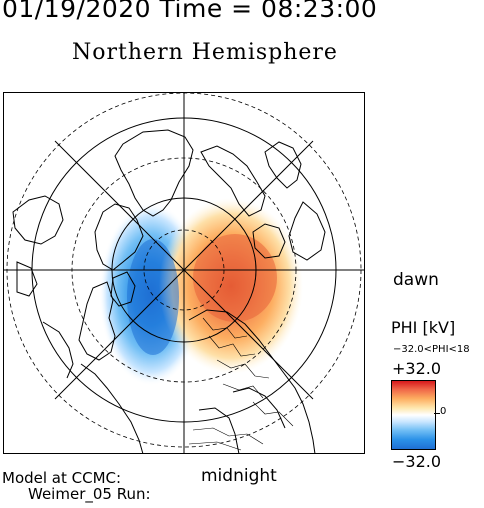  I want to click on colorbar-title: PHI [kV], so click(423, 327).